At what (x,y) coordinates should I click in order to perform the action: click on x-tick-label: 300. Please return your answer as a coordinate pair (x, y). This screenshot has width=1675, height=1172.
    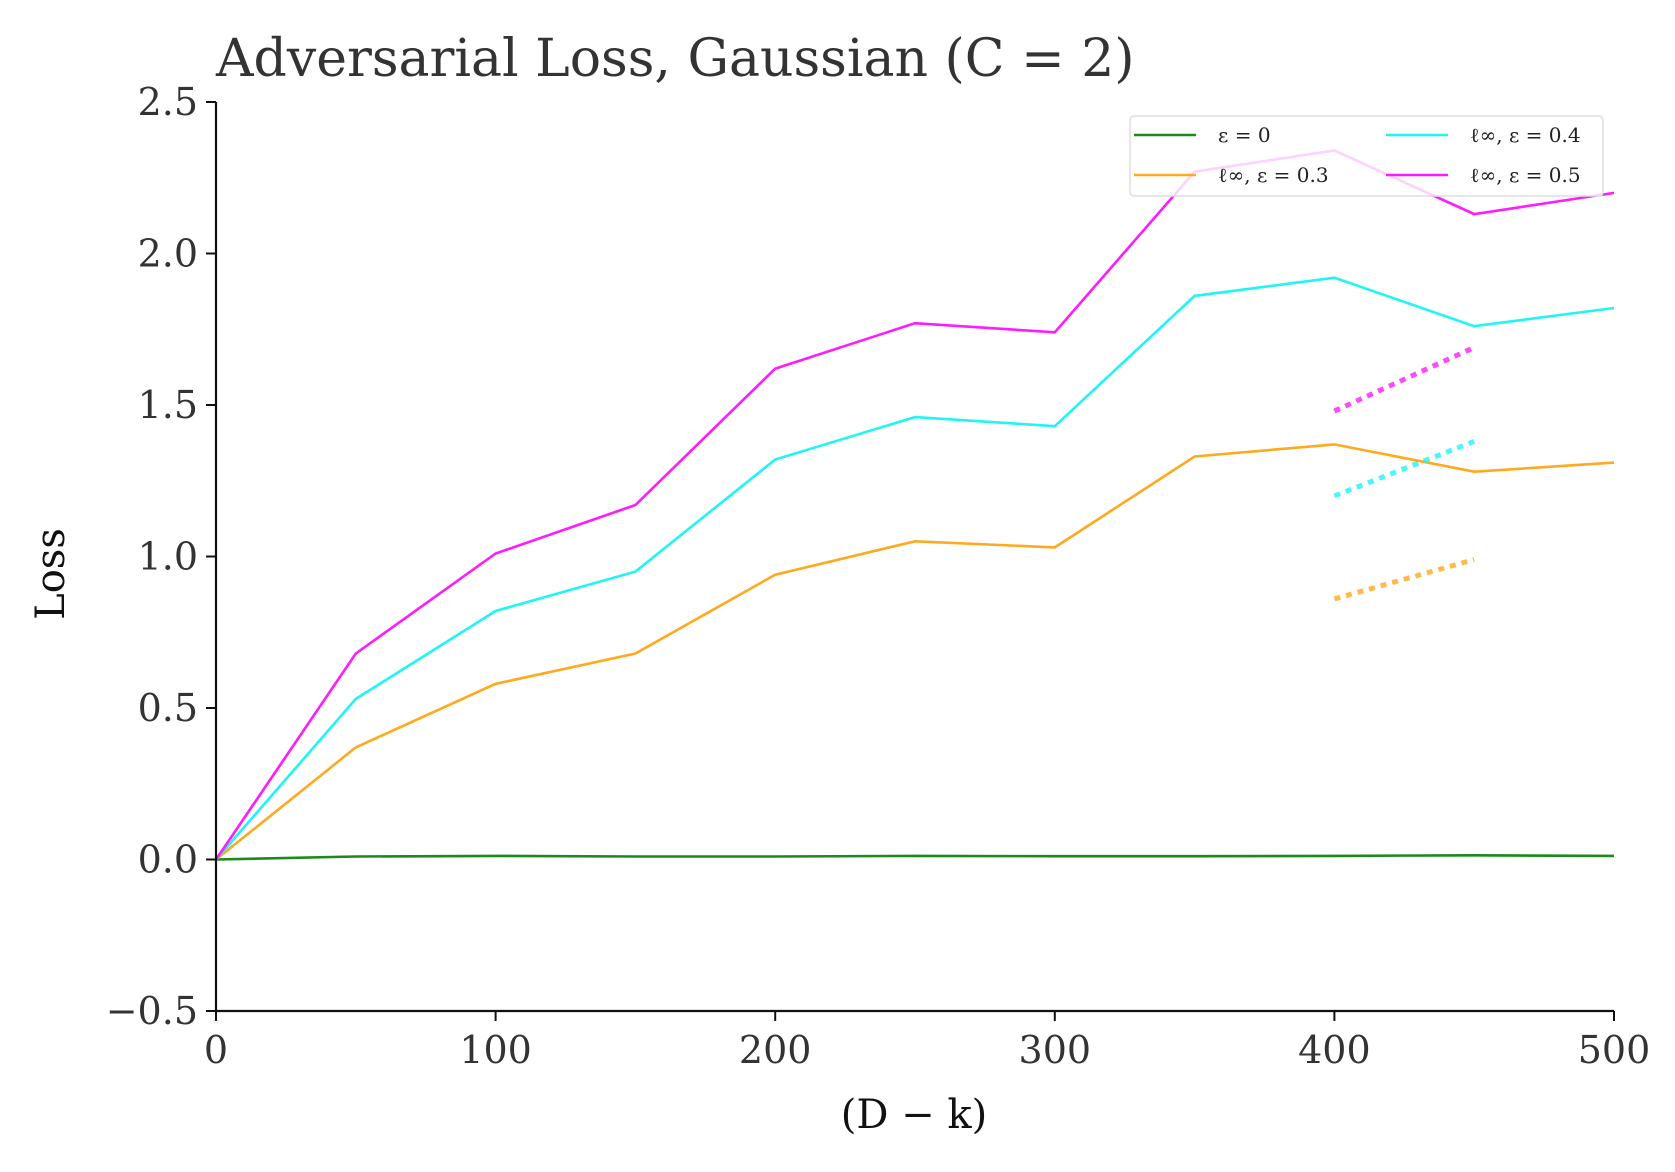
    Looking at the image, I should click on (1055, 1050).